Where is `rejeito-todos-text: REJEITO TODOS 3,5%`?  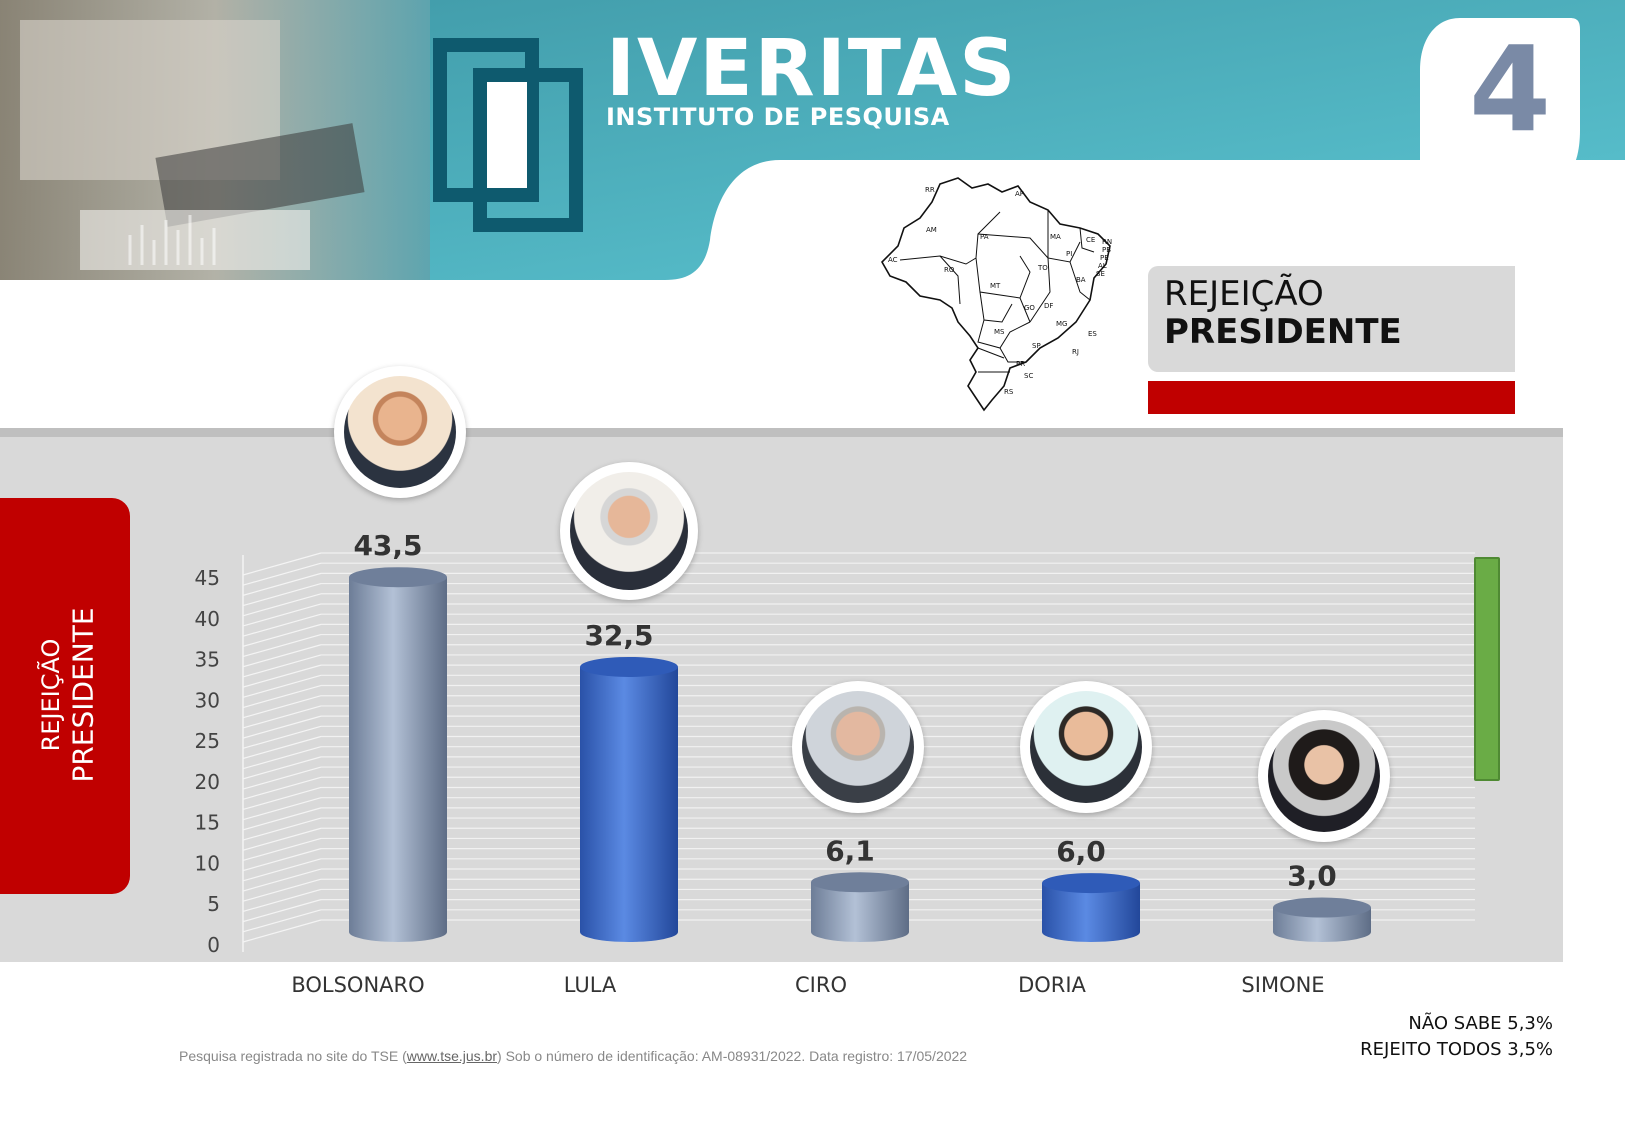
rejeito-todos-text: REJEITO TODOS 3,5% is located at coordinates (1456, 1049).